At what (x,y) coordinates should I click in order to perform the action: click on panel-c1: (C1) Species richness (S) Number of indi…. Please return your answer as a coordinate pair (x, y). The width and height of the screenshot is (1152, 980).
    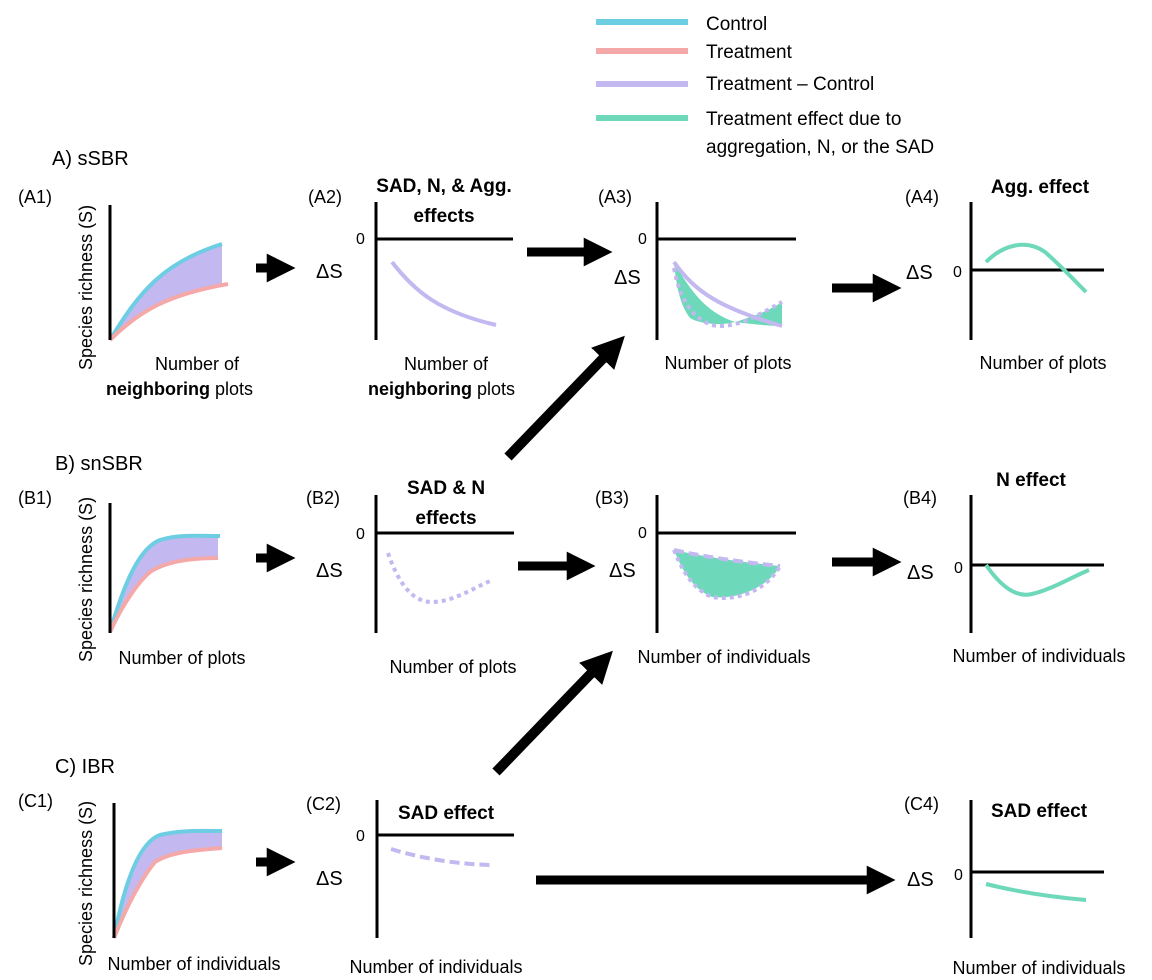
    Looking at the image, I should click on (149, 882).